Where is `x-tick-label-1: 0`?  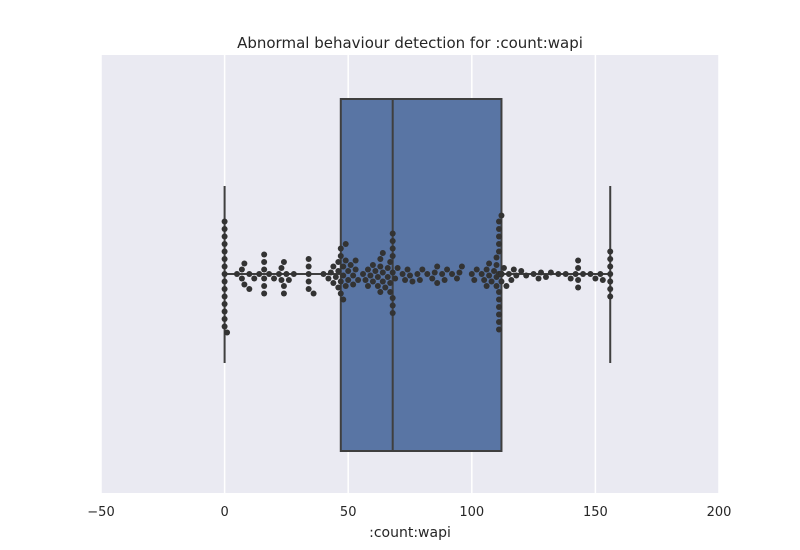 x-tick-label-1: 0 is located at coordinates (224, 512).